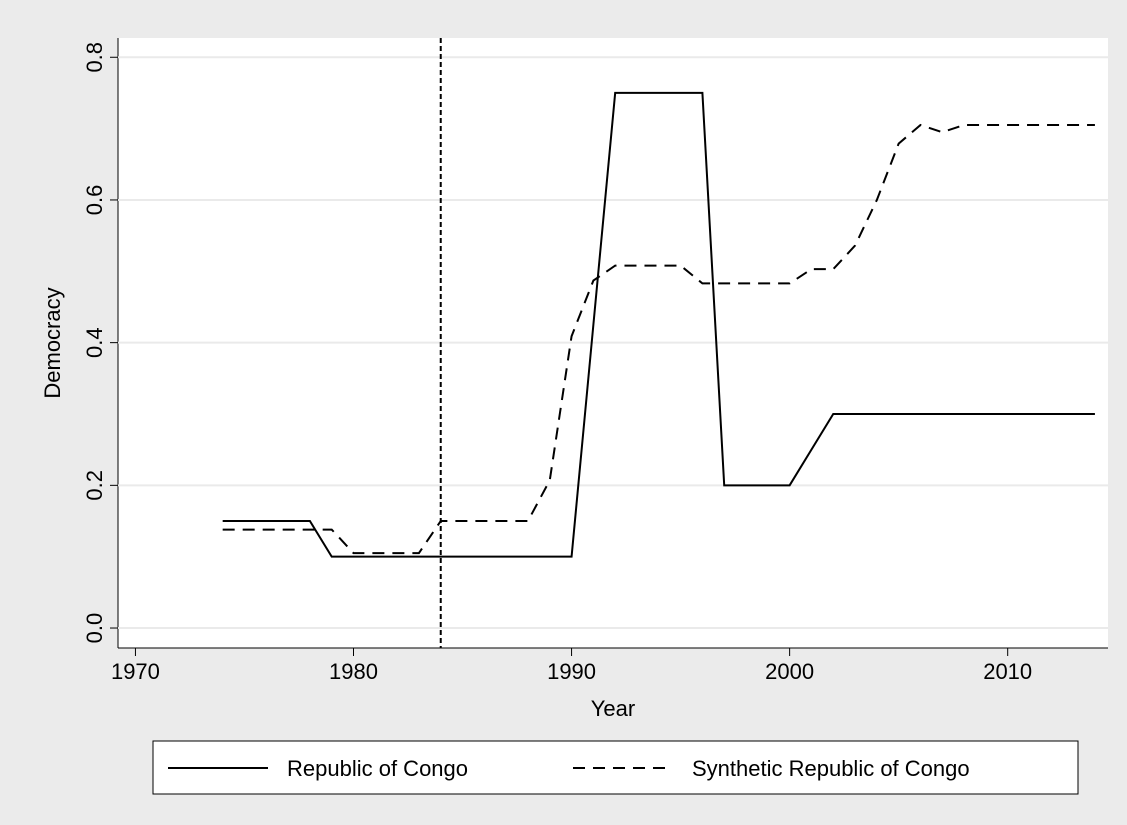 Image resolution: width=1127 pixels, height=825 pixels. I want to click on y-tick-label: 0.0, so click(94, 628).